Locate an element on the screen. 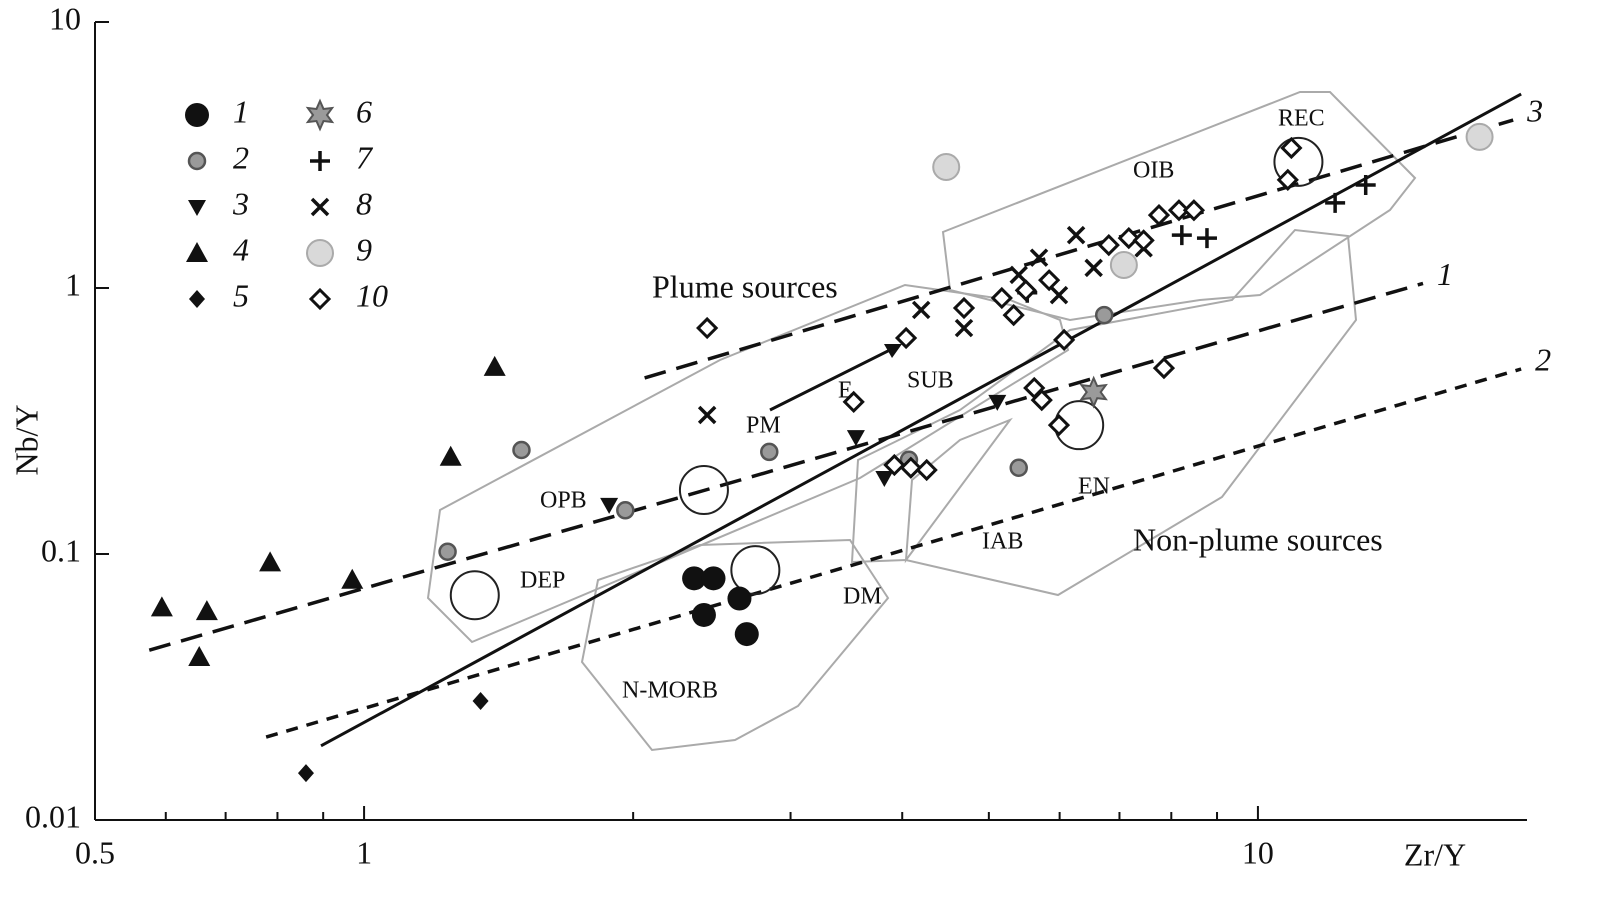  annotation: REC is located at coordinates (1301, 119).